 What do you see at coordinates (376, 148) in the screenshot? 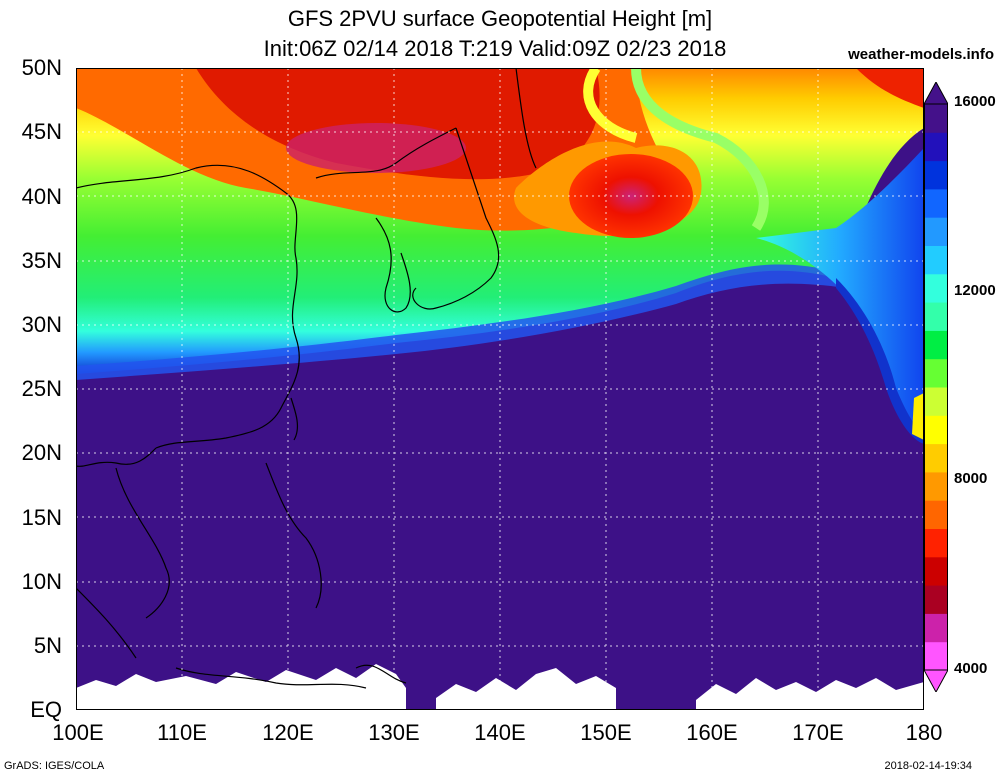
I see `trough-minimum` at bounding box center [376, 148].